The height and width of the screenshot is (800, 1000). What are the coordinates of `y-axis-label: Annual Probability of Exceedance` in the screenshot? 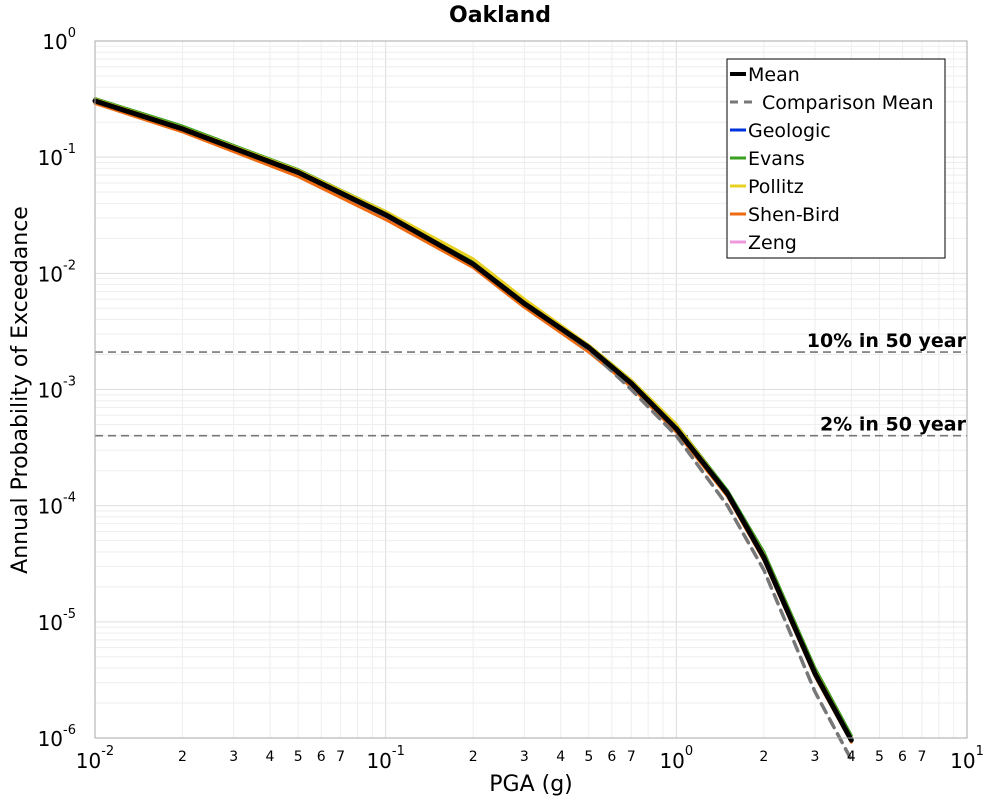 It's located at (20, 390).